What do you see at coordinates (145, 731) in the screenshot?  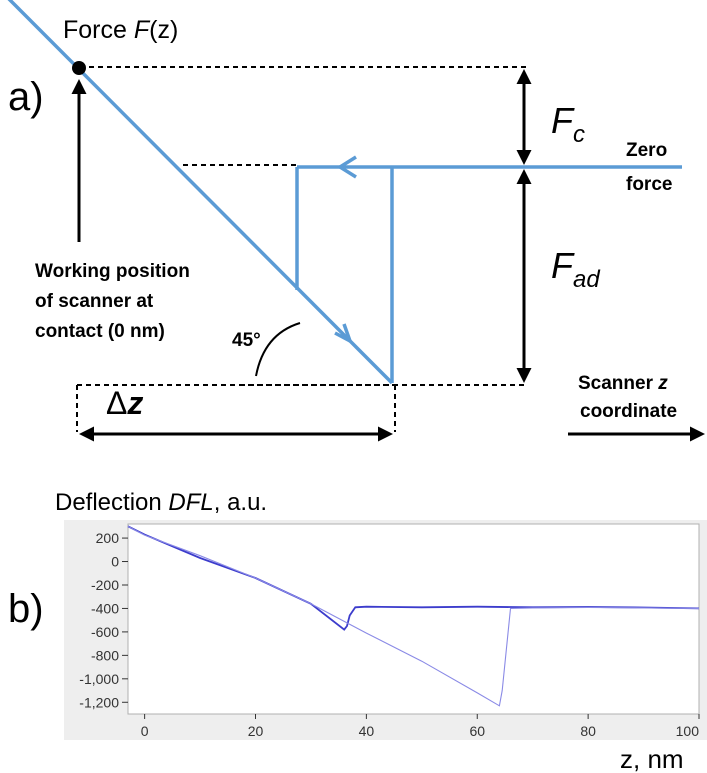 I see `x-tick-label: 0` at bounding box center [145, 731].